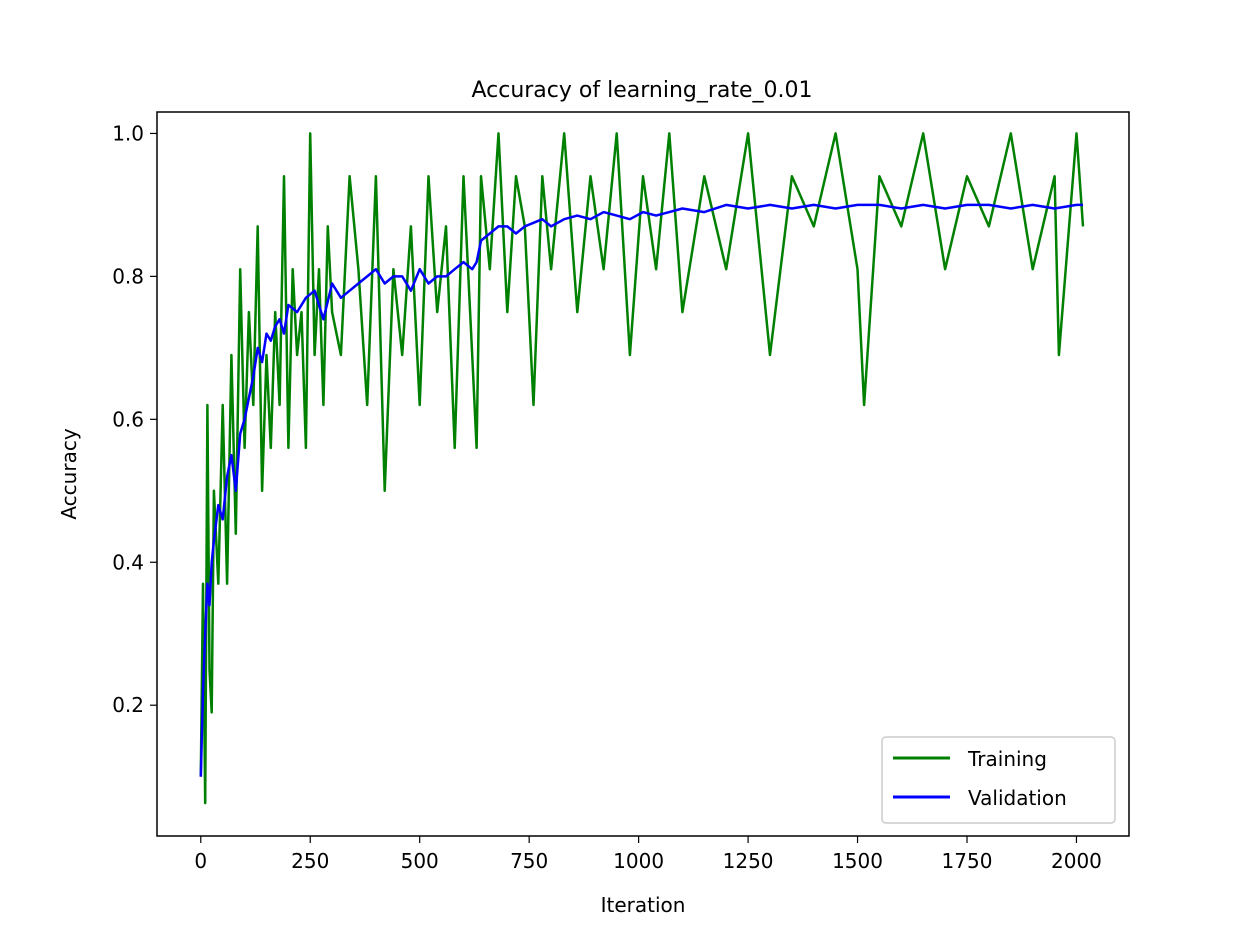  Describe the element at coordinates (200, 861) in the screenshot. I see `x-tick-label: 0` at that location.